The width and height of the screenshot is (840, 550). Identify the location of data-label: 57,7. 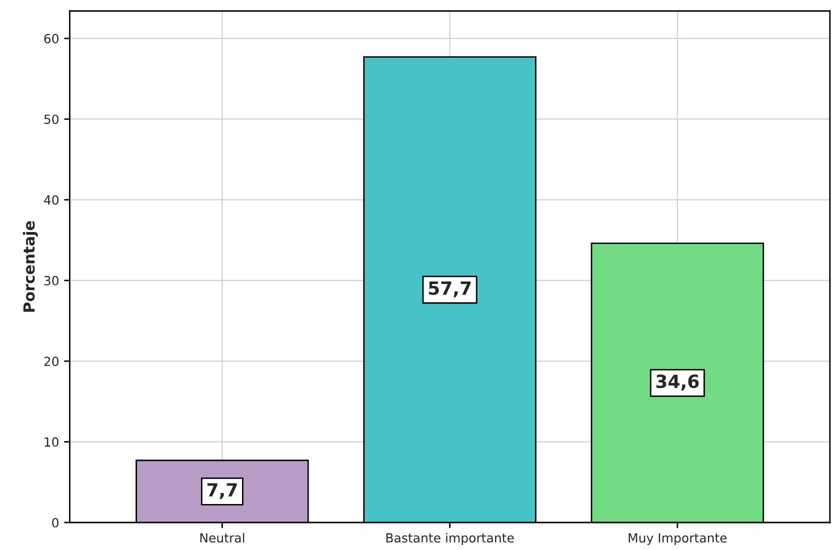
(449, 290).